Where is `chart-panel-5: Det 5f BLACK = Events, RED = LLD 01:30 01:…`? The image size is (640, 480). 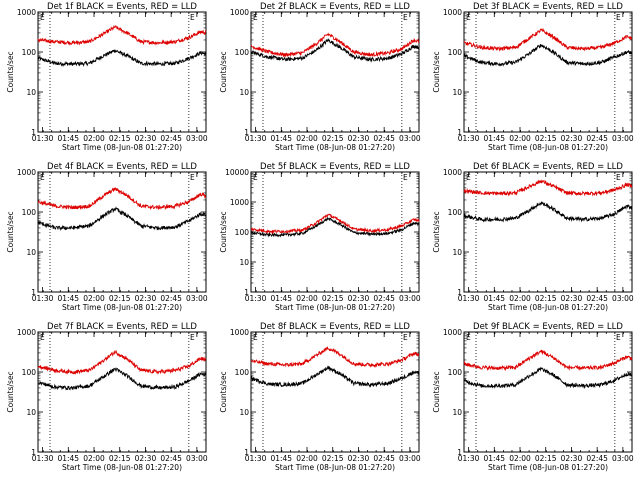 chart-panel-5: Det 5f BLACK = Events, RED = LLD 01:30 01:… is located at coordinates (320, 237).